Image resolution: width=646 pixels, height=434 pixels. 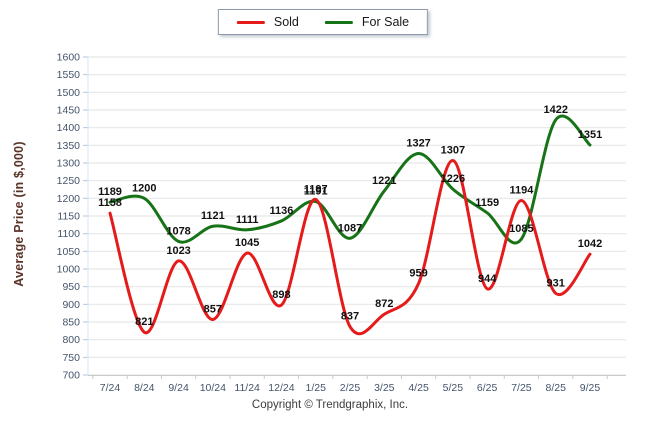 I want to click on y-tick-label: 1250, so click(x=69, y=181).